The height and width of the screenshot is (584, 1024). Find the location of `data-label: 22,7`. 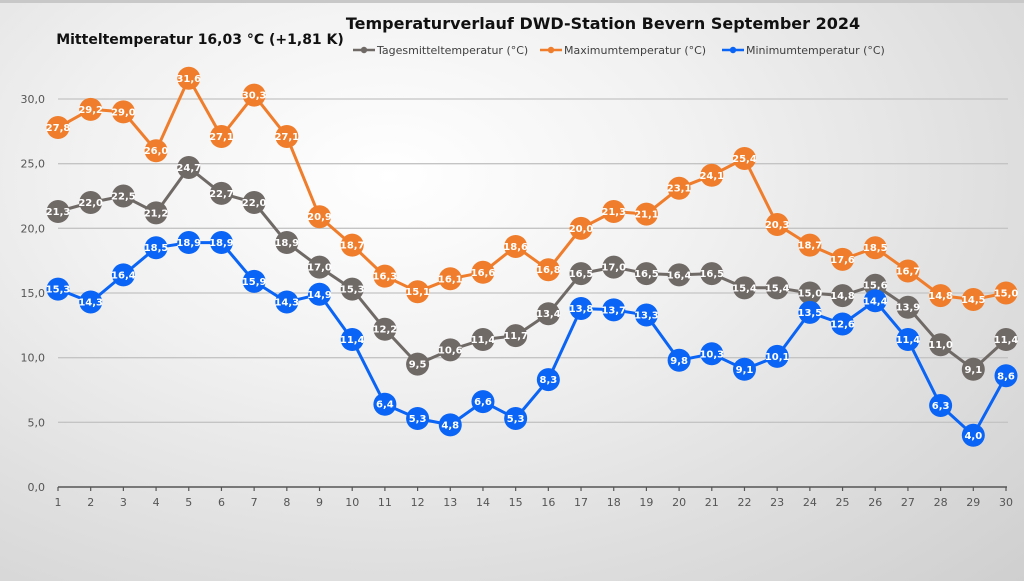

data-label: 22,7 is located at coordinates (221, 194).